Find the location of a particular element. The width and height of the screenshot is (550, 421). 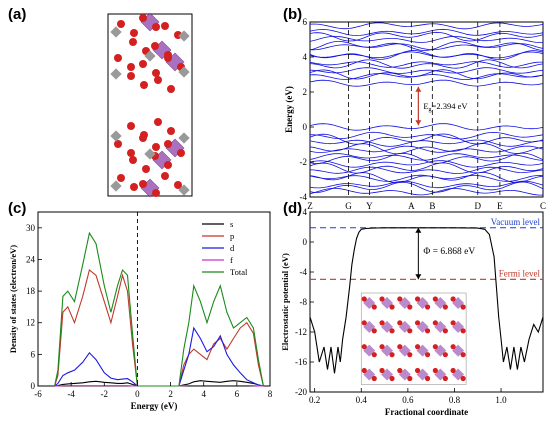

x-tick-label: -6 is located at coordinates (38, 394).